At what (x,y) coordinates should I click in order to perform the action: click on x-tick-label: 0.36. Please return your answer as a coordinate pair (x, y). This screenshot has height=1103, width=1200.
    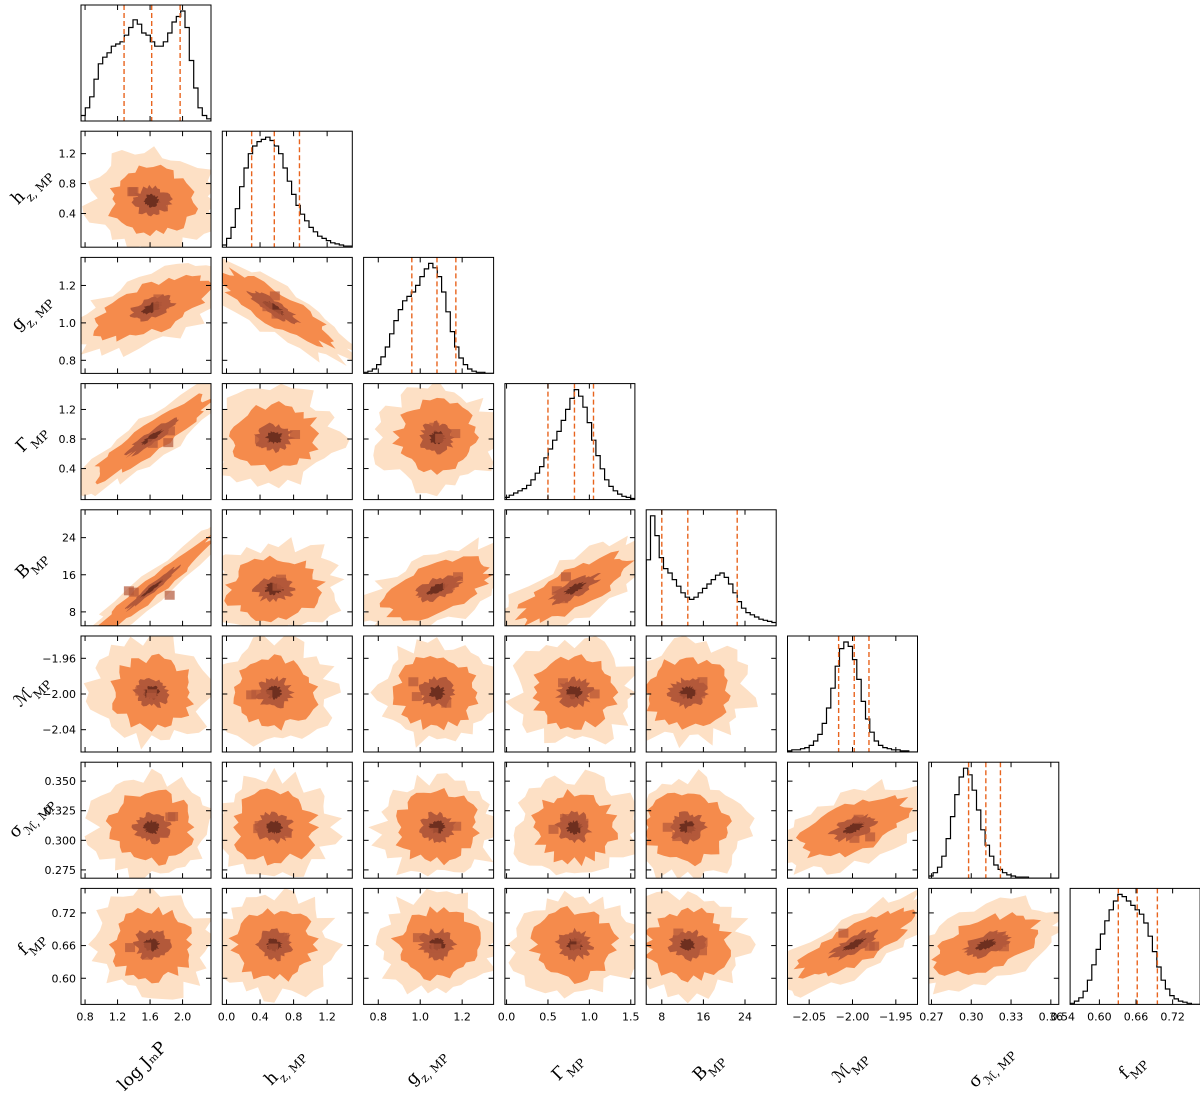
    Looking at the image, I should click on (1051, 1016).